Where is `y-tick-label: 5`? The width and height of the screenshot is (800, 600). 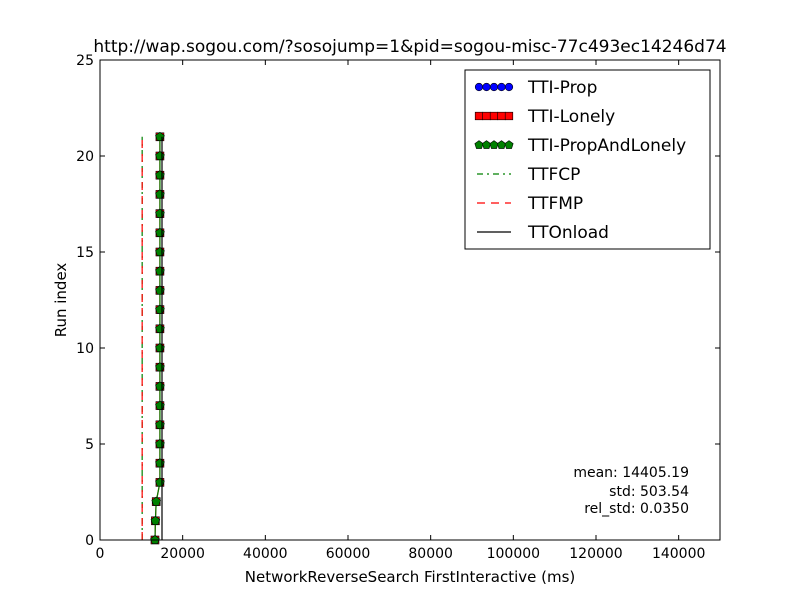 y-tick-label: 5 is located at coordinates (89, 445).